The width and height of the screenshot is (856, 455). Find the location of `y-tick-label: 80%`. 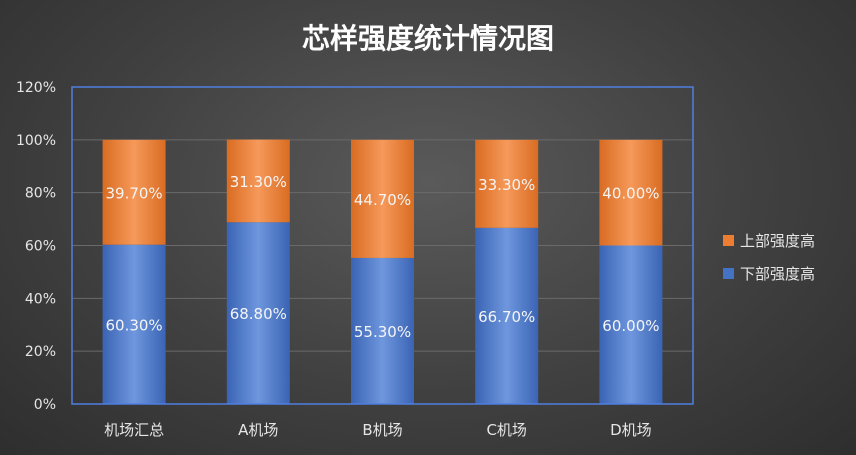

y-tick-label: 80% is located at coordinates (40, 194).